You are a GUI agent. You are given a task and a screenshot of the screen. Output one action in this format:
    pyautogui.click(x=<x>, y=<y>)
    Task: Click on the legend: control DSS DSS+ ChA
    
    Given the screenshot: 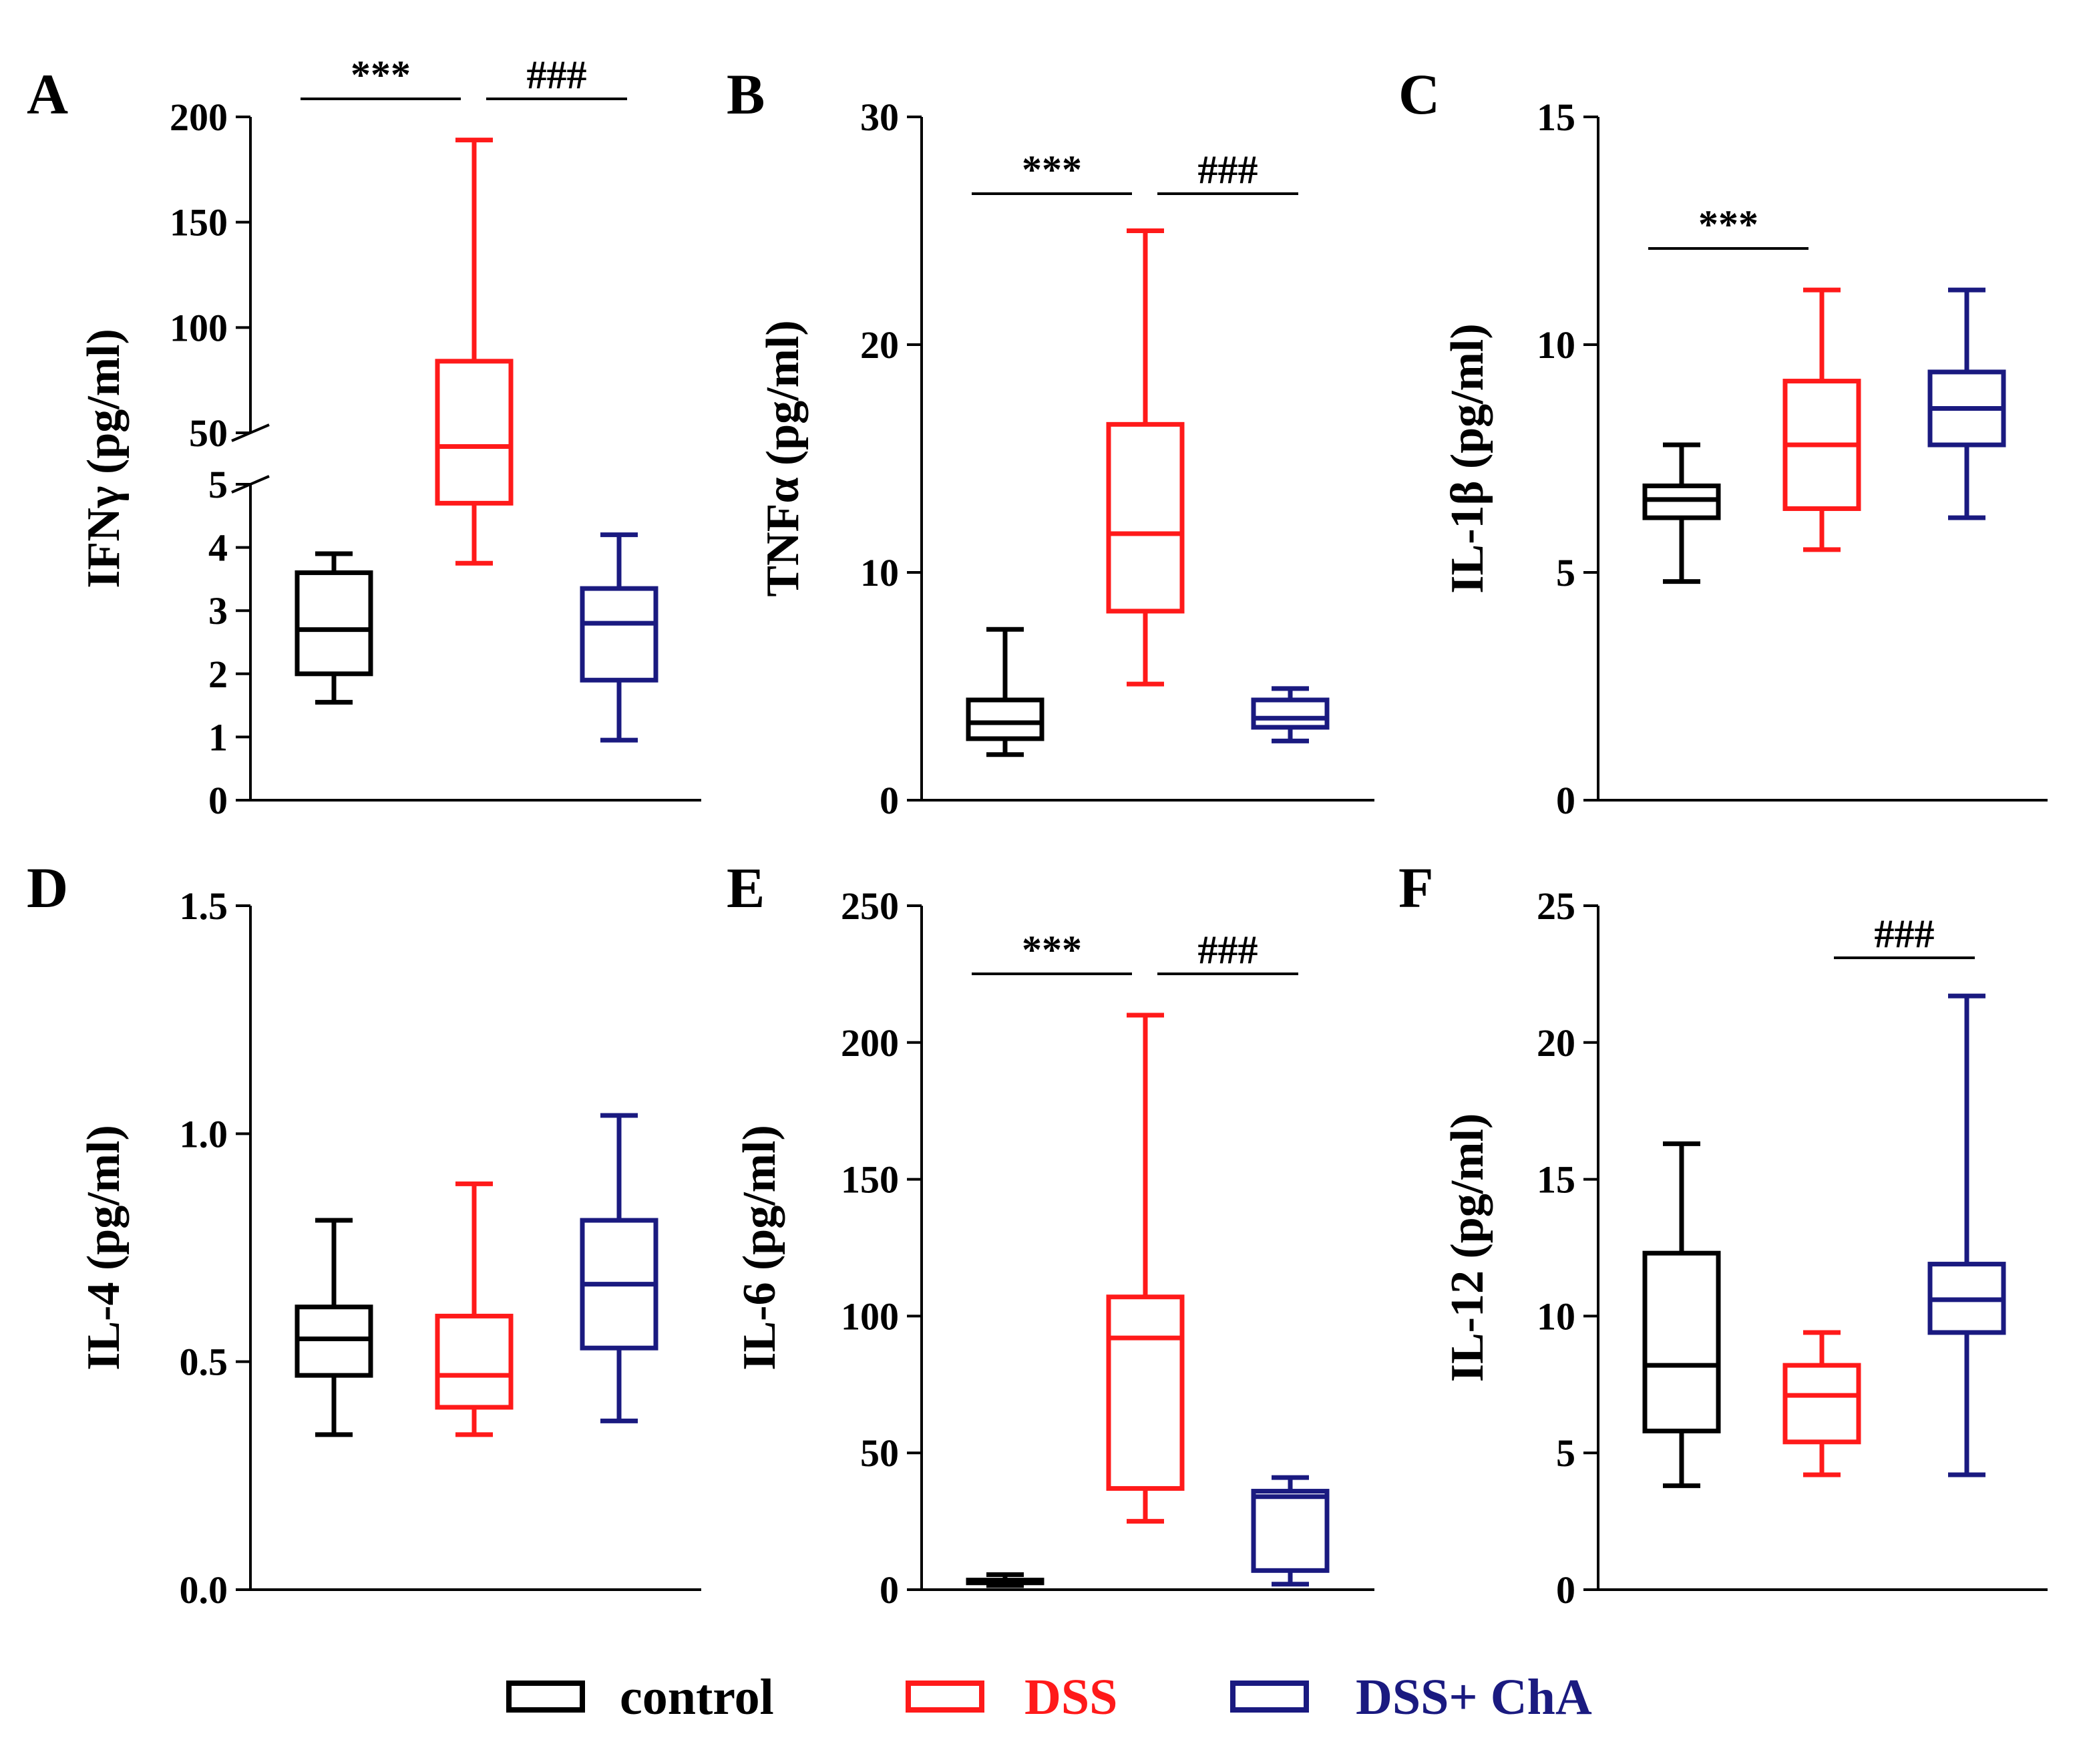 What is the action you would take?
    pyautogui.click(x=1049, y=1697)
    